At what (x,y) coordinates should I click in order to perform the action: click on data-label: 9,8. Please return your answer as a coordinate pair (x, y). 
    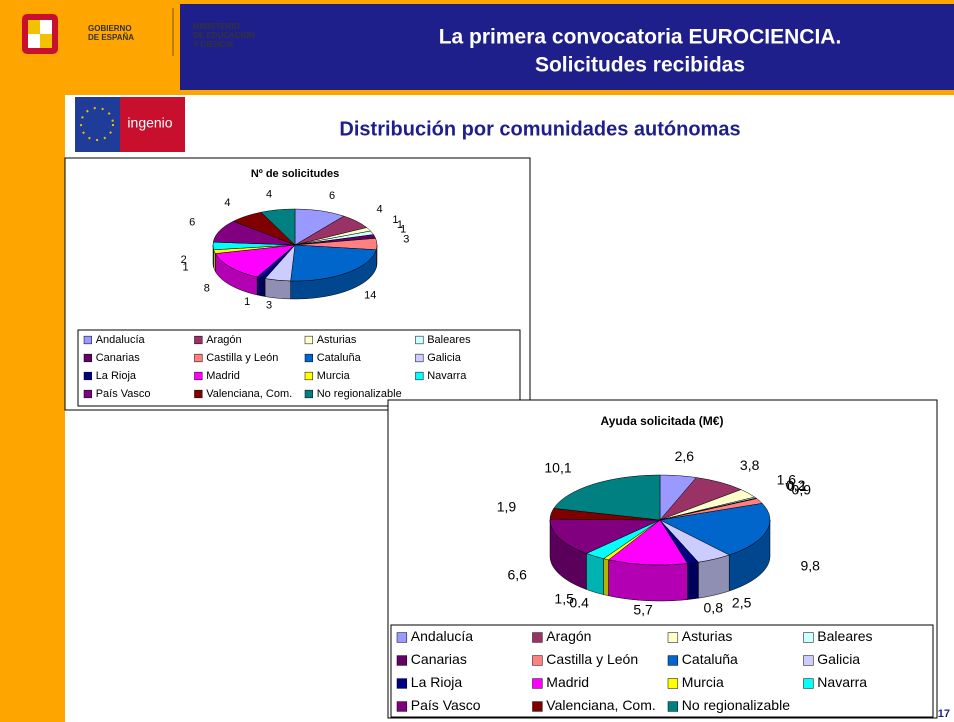
    Looking at the image, I should click on (810, 566).